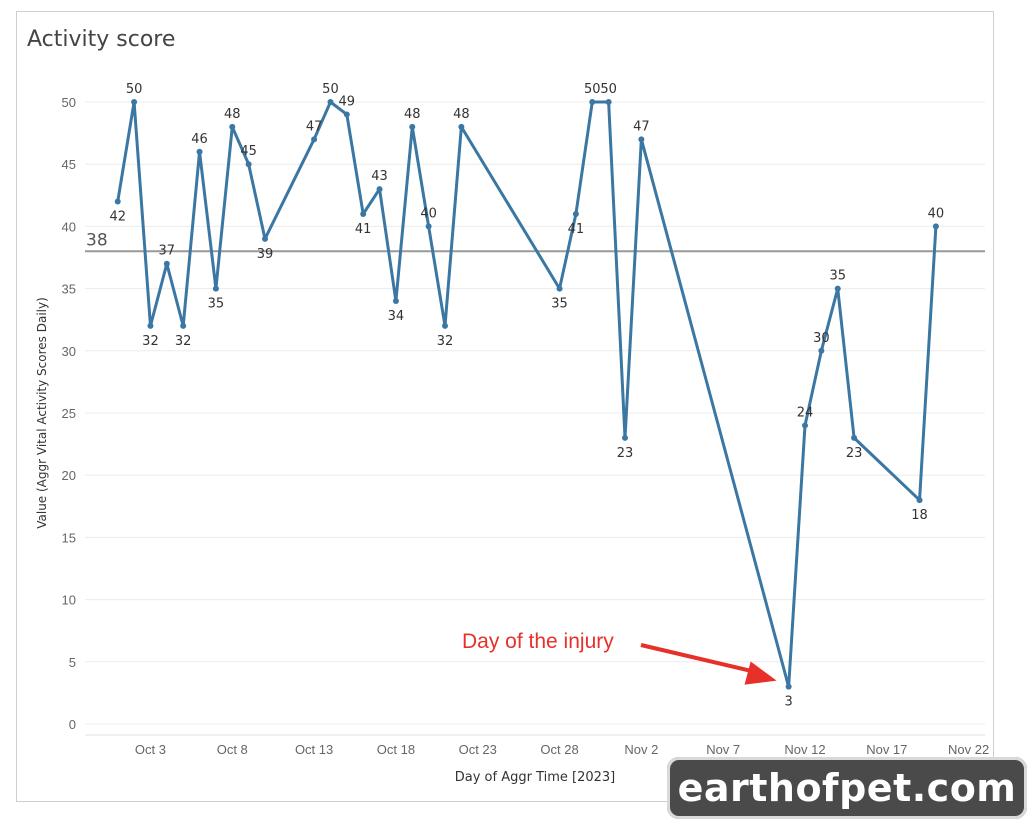  I want to click on watermark-badge: earthofpet.com, so click(847, 788).